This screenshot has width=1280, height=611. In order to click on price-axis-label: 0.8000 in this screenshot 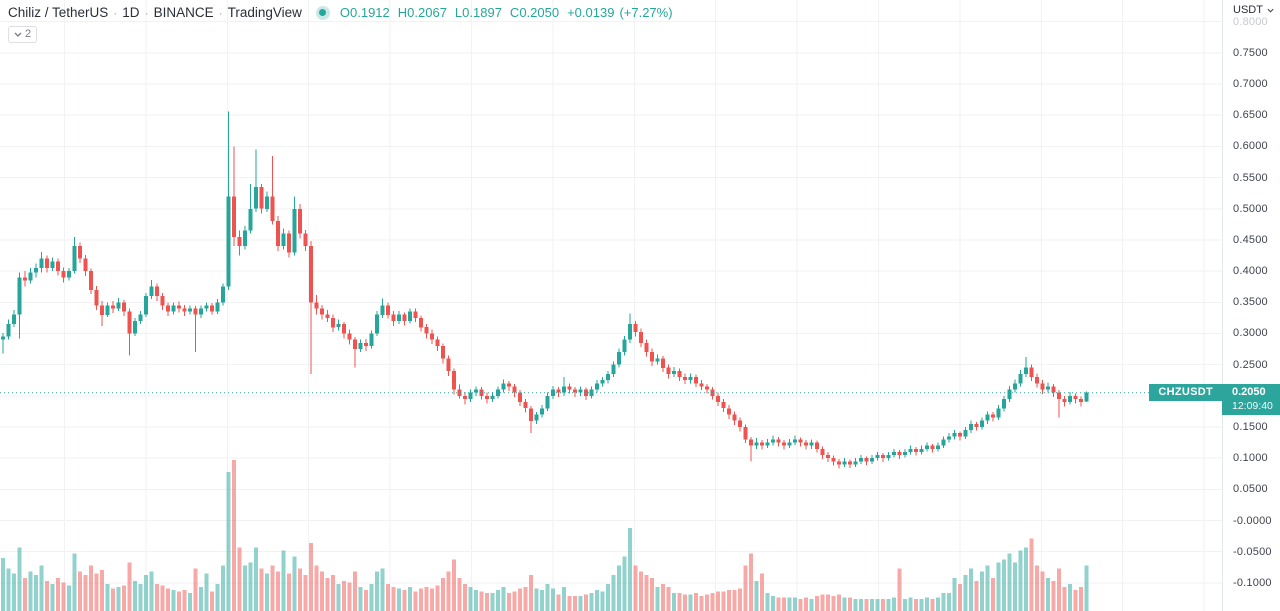, I will do `click(1250, 21)`.